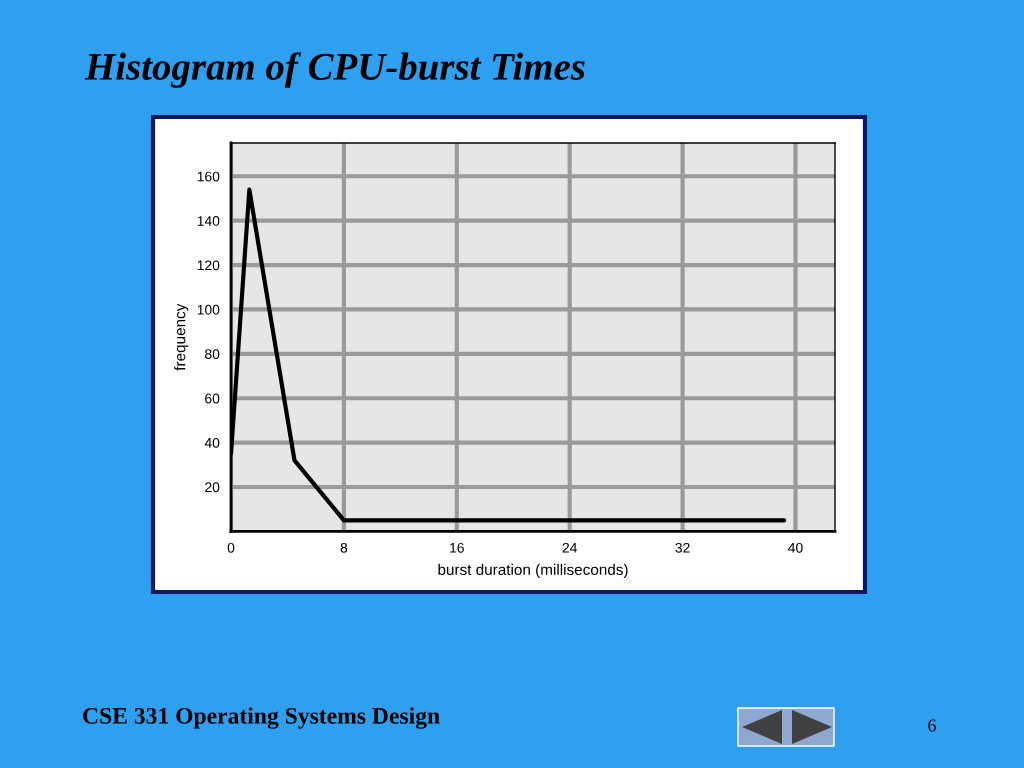 This screenshot has width=1024, height=768. What do you see at coordinates (212, 442) in the screenshot?
I see `y-tick-label: 40` at bounding box center [212, 442].